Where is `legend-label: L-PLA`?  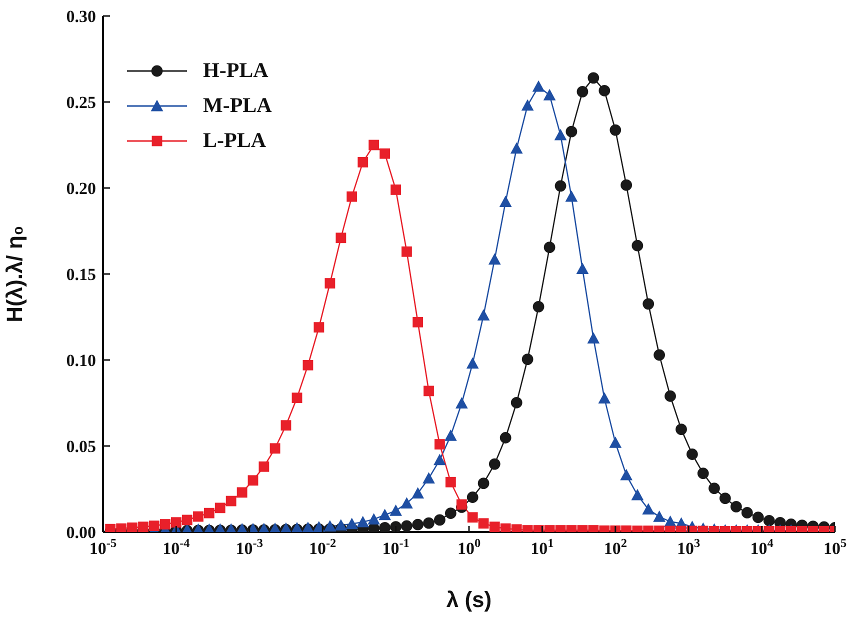
legend-label: L-PLA is located at coordinates (234, 140).